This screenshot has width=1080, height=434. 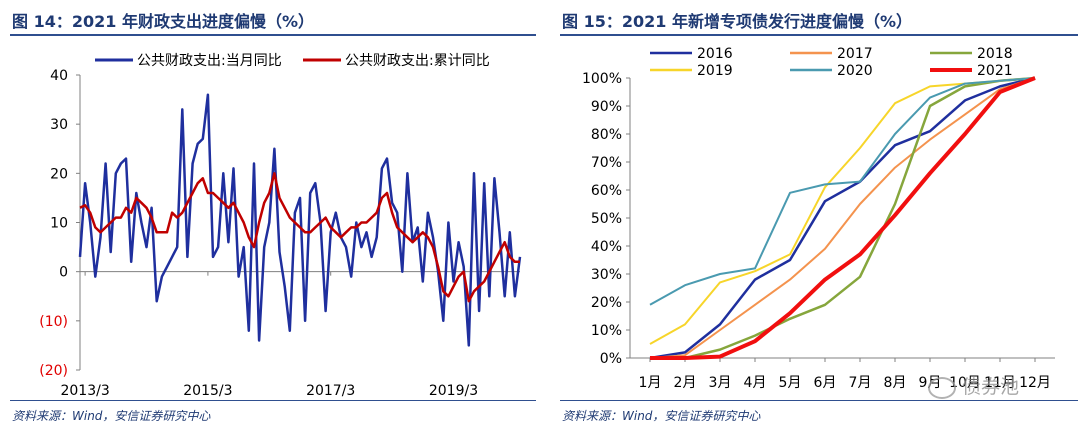 What do you see at coordinates (330, 391) in the screenshot?
I see `x-tick-label: 2017/3` at bounding box center [330, 391].